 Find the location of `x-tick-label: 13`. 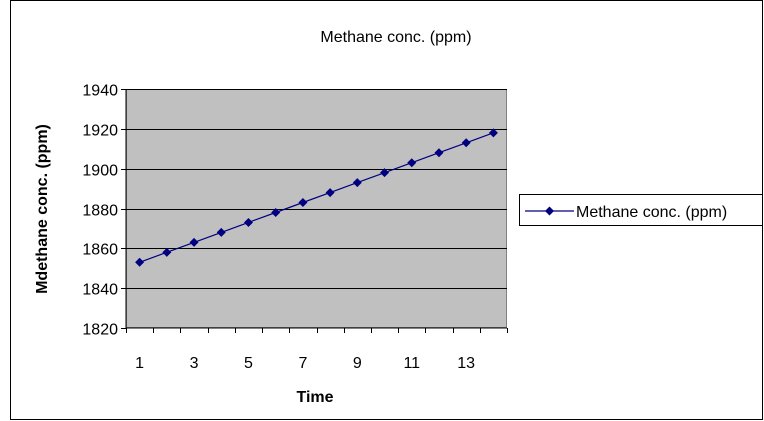

x-tick-label: 13 is located at coordinates (466, 363).